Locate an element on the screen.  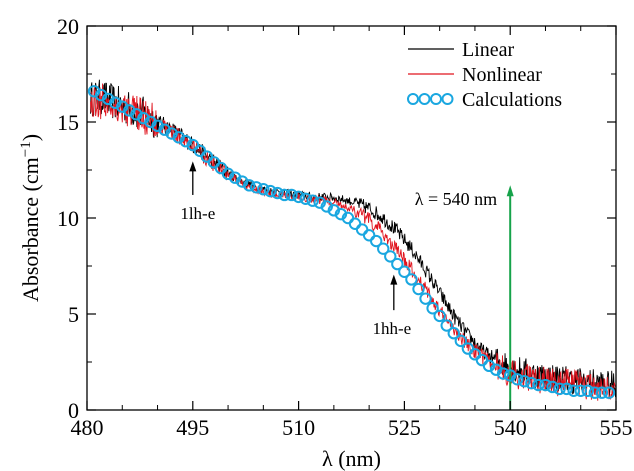
legend-label-calculations: Calculations is located at coordinates (512, 100).